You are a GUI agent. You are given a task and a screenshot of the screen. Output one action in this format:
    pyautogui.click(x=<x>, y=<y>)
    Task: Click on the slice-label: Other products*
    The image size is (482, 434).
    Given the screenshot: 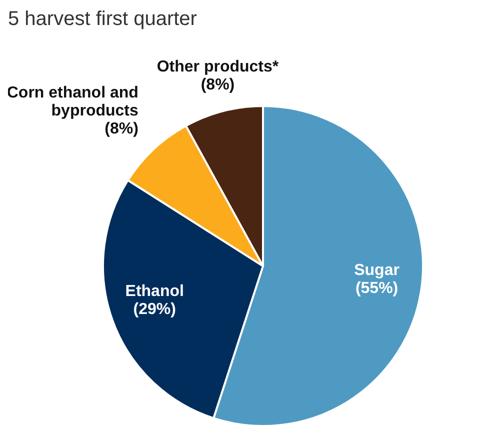 What is the action you would take?
    pyautogui.click(x=218, y=67)
    